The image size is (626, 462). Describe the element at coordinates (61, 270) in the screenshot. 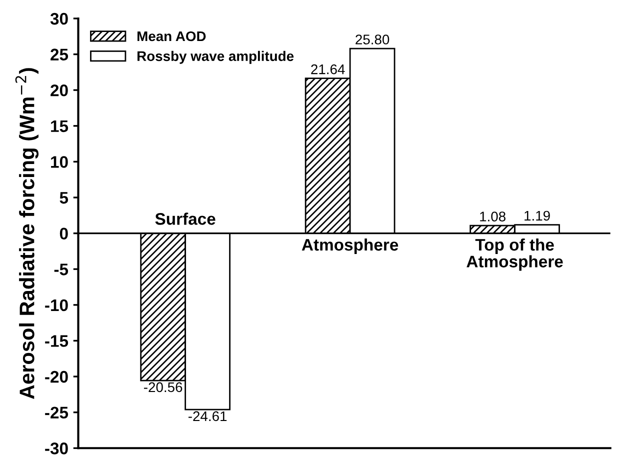

I see `y-tick-label: -5` at that location.